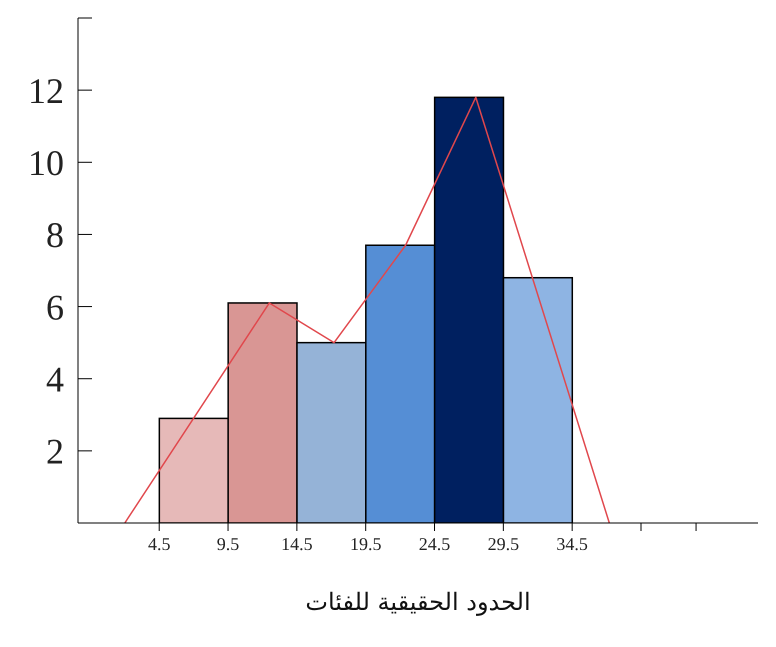  Describe the element at coordinates (55, 307) in the screenshot. I see `y-tick-label: 6` at that location.